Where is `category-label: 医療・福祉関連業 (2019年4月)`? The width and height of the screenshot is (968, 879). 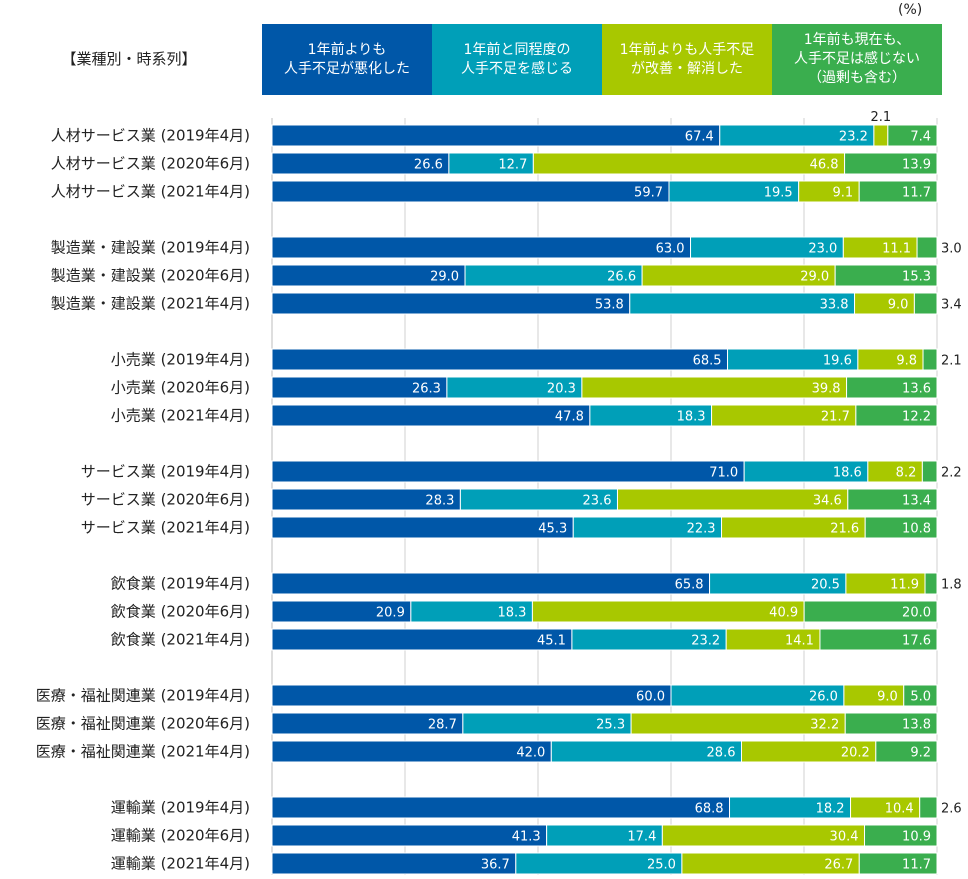
category-label: 医療・福祉関連業 (2019年4月) is located at coordinates (143, 696).